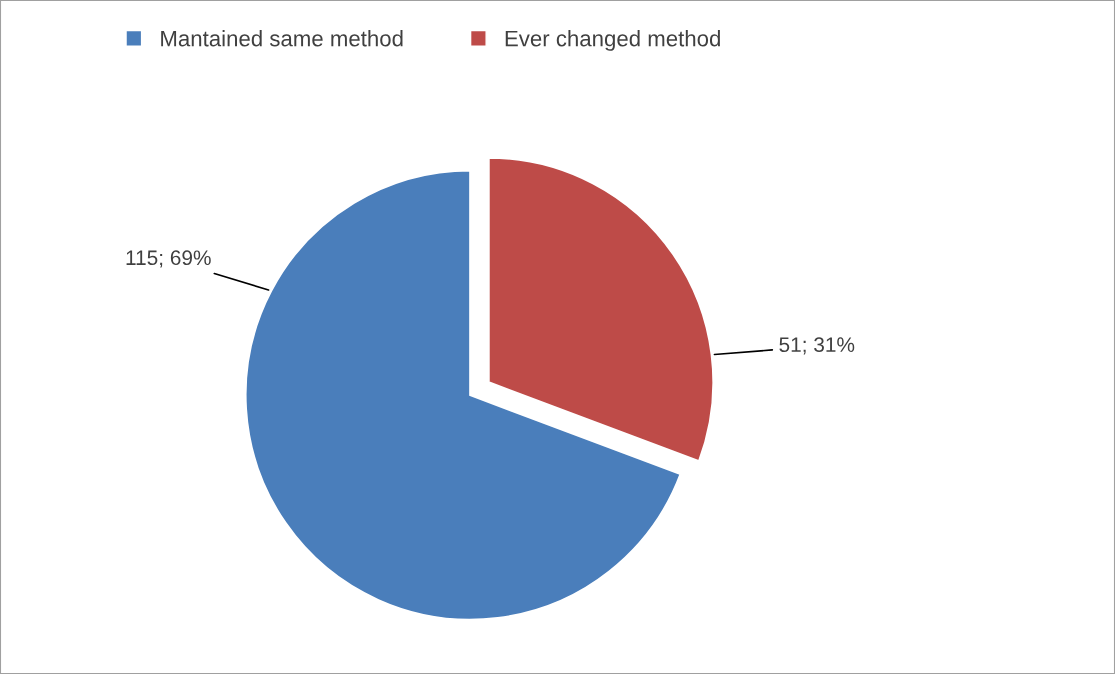  I want to click on data-label: 51; 31%, so click(817, 346).